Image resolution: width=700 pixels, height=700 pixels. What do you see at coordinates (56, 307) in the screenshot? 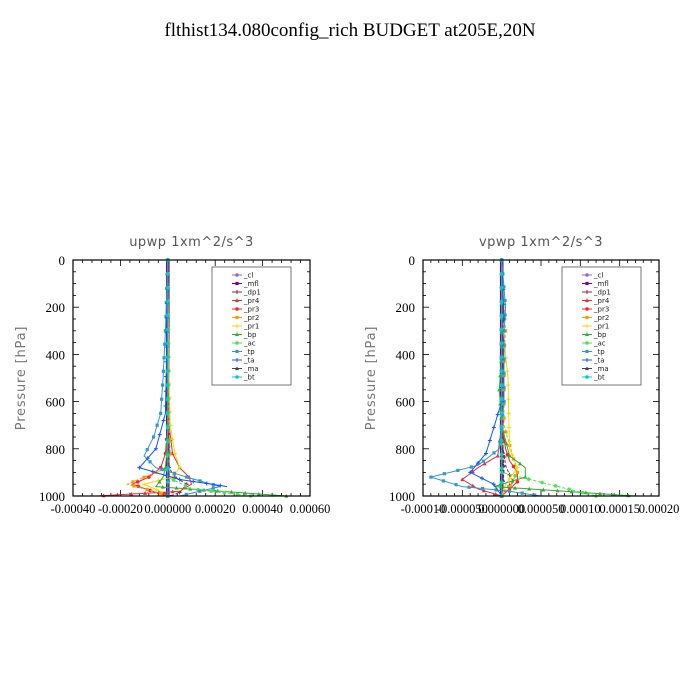
I see `y-tick-label: 200` at bounding box center [56, 307].